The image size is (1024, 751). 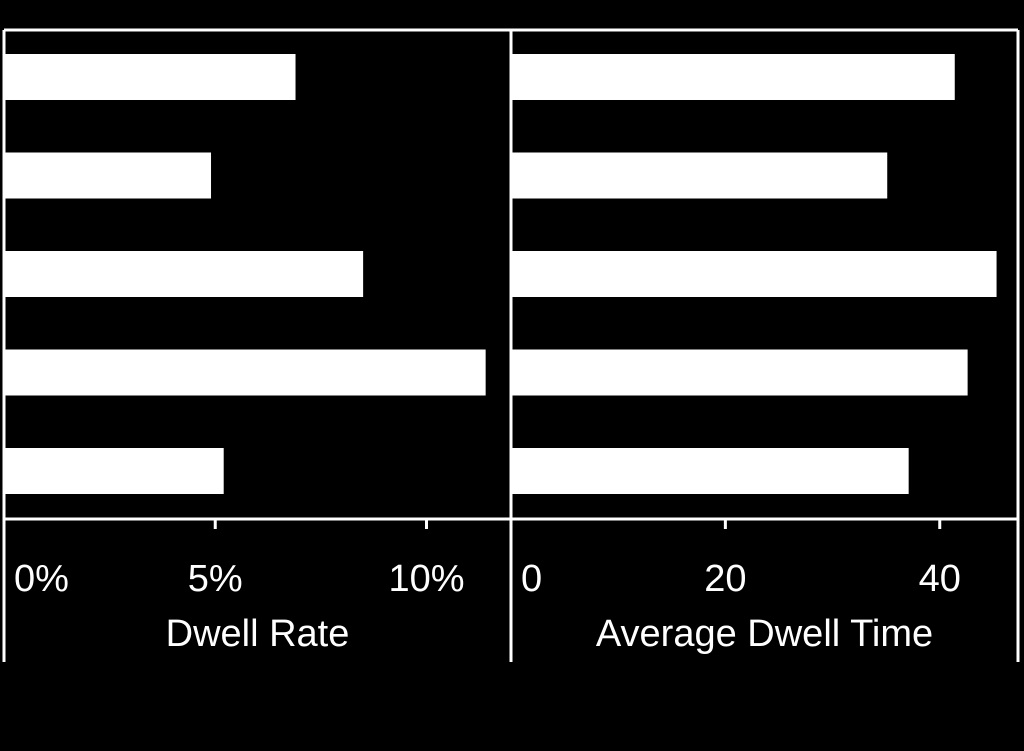 I want to click on average-dwell-time-tick-label-2: 20, so click(x=725, y=579).